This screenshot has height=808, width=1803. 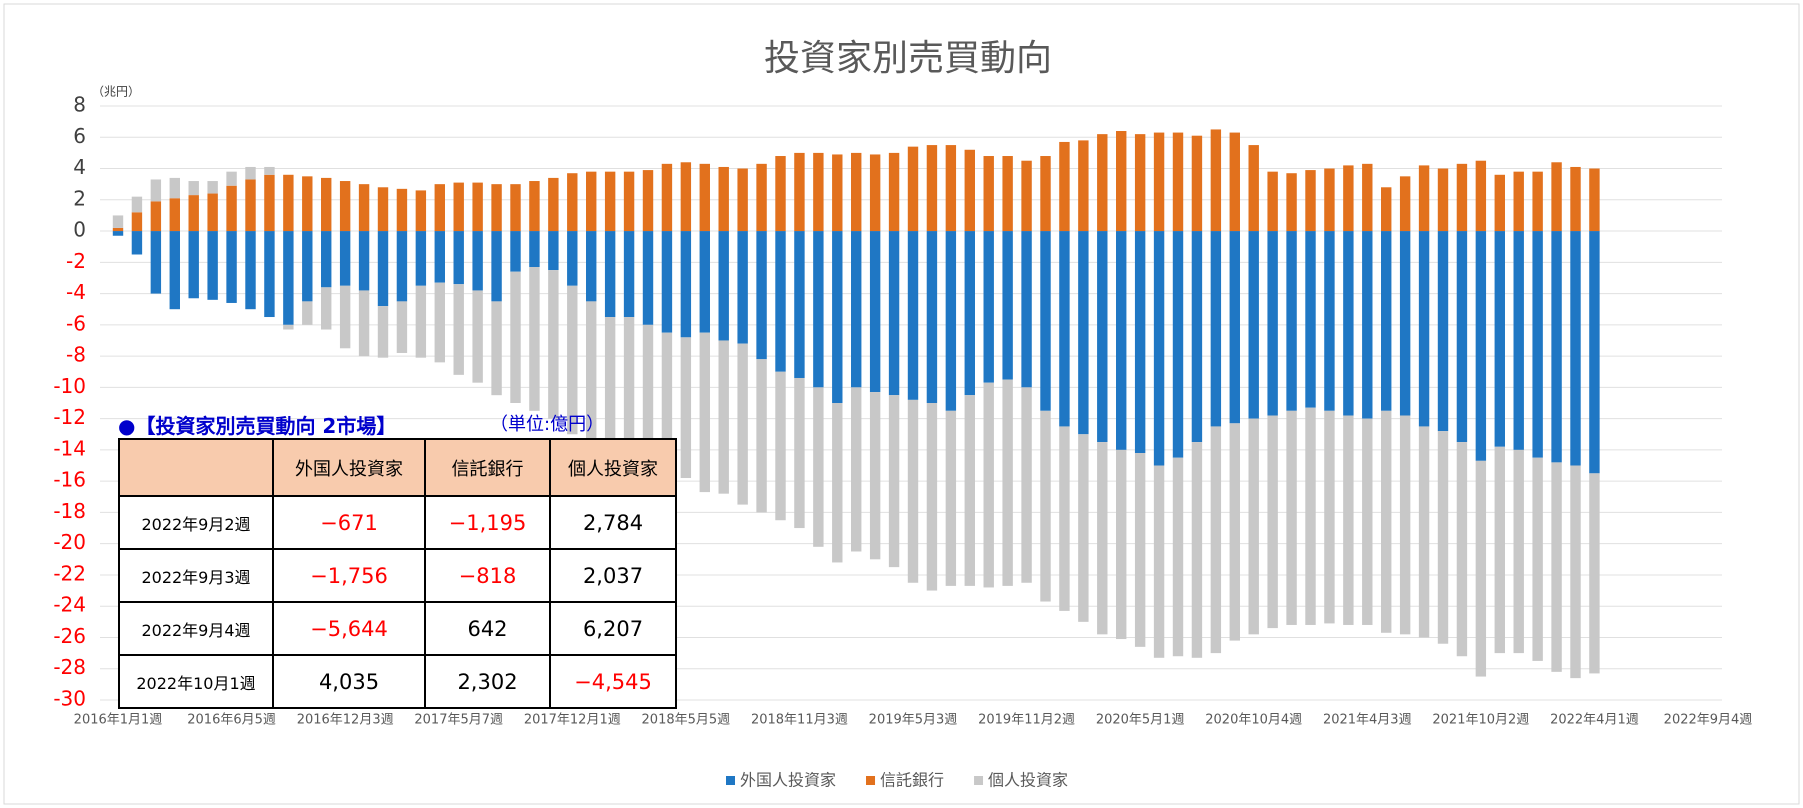 What do you see at coordinates (912, 780) in the screenshot?
I see `legend-label: 信託銀行` at bounding box center [912, 780].